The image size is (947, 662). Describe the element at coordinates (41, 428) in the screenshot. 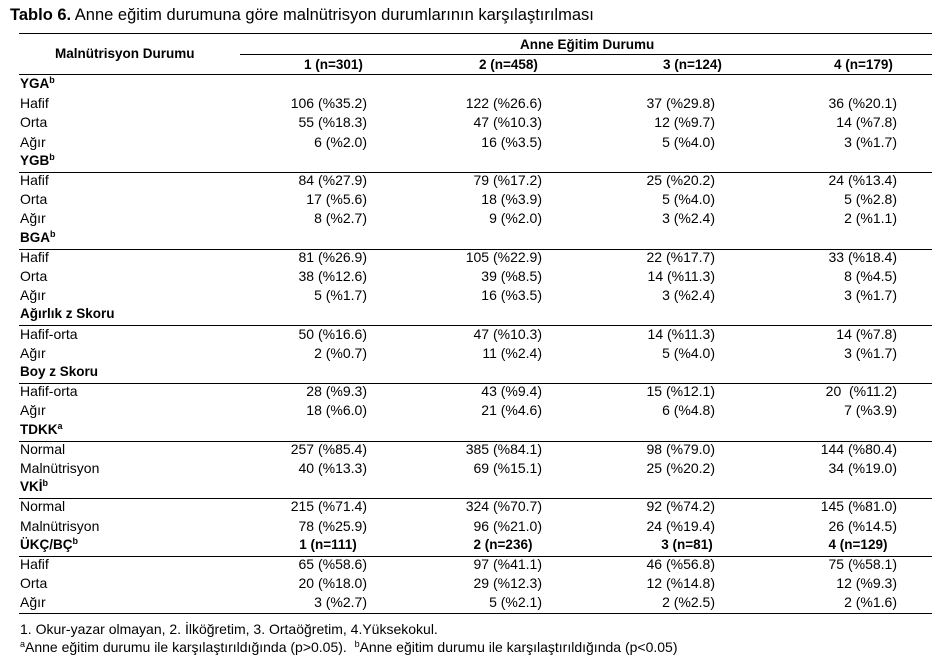

I see `section-label: TDKKa` at that location.